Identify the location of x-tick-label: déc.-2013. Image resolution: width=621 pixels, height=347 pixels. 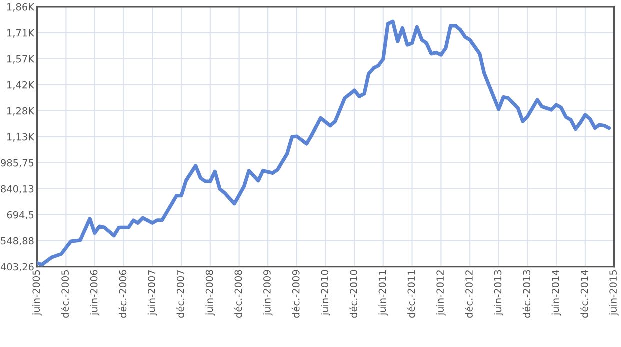
(526, 294).